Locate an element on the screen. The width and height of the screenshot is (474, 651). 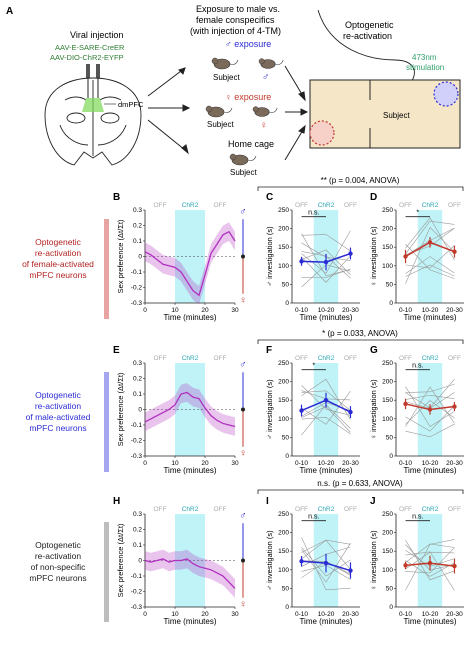
row-label-2-line-3: of male-activated is located at coordinates (58, 417).